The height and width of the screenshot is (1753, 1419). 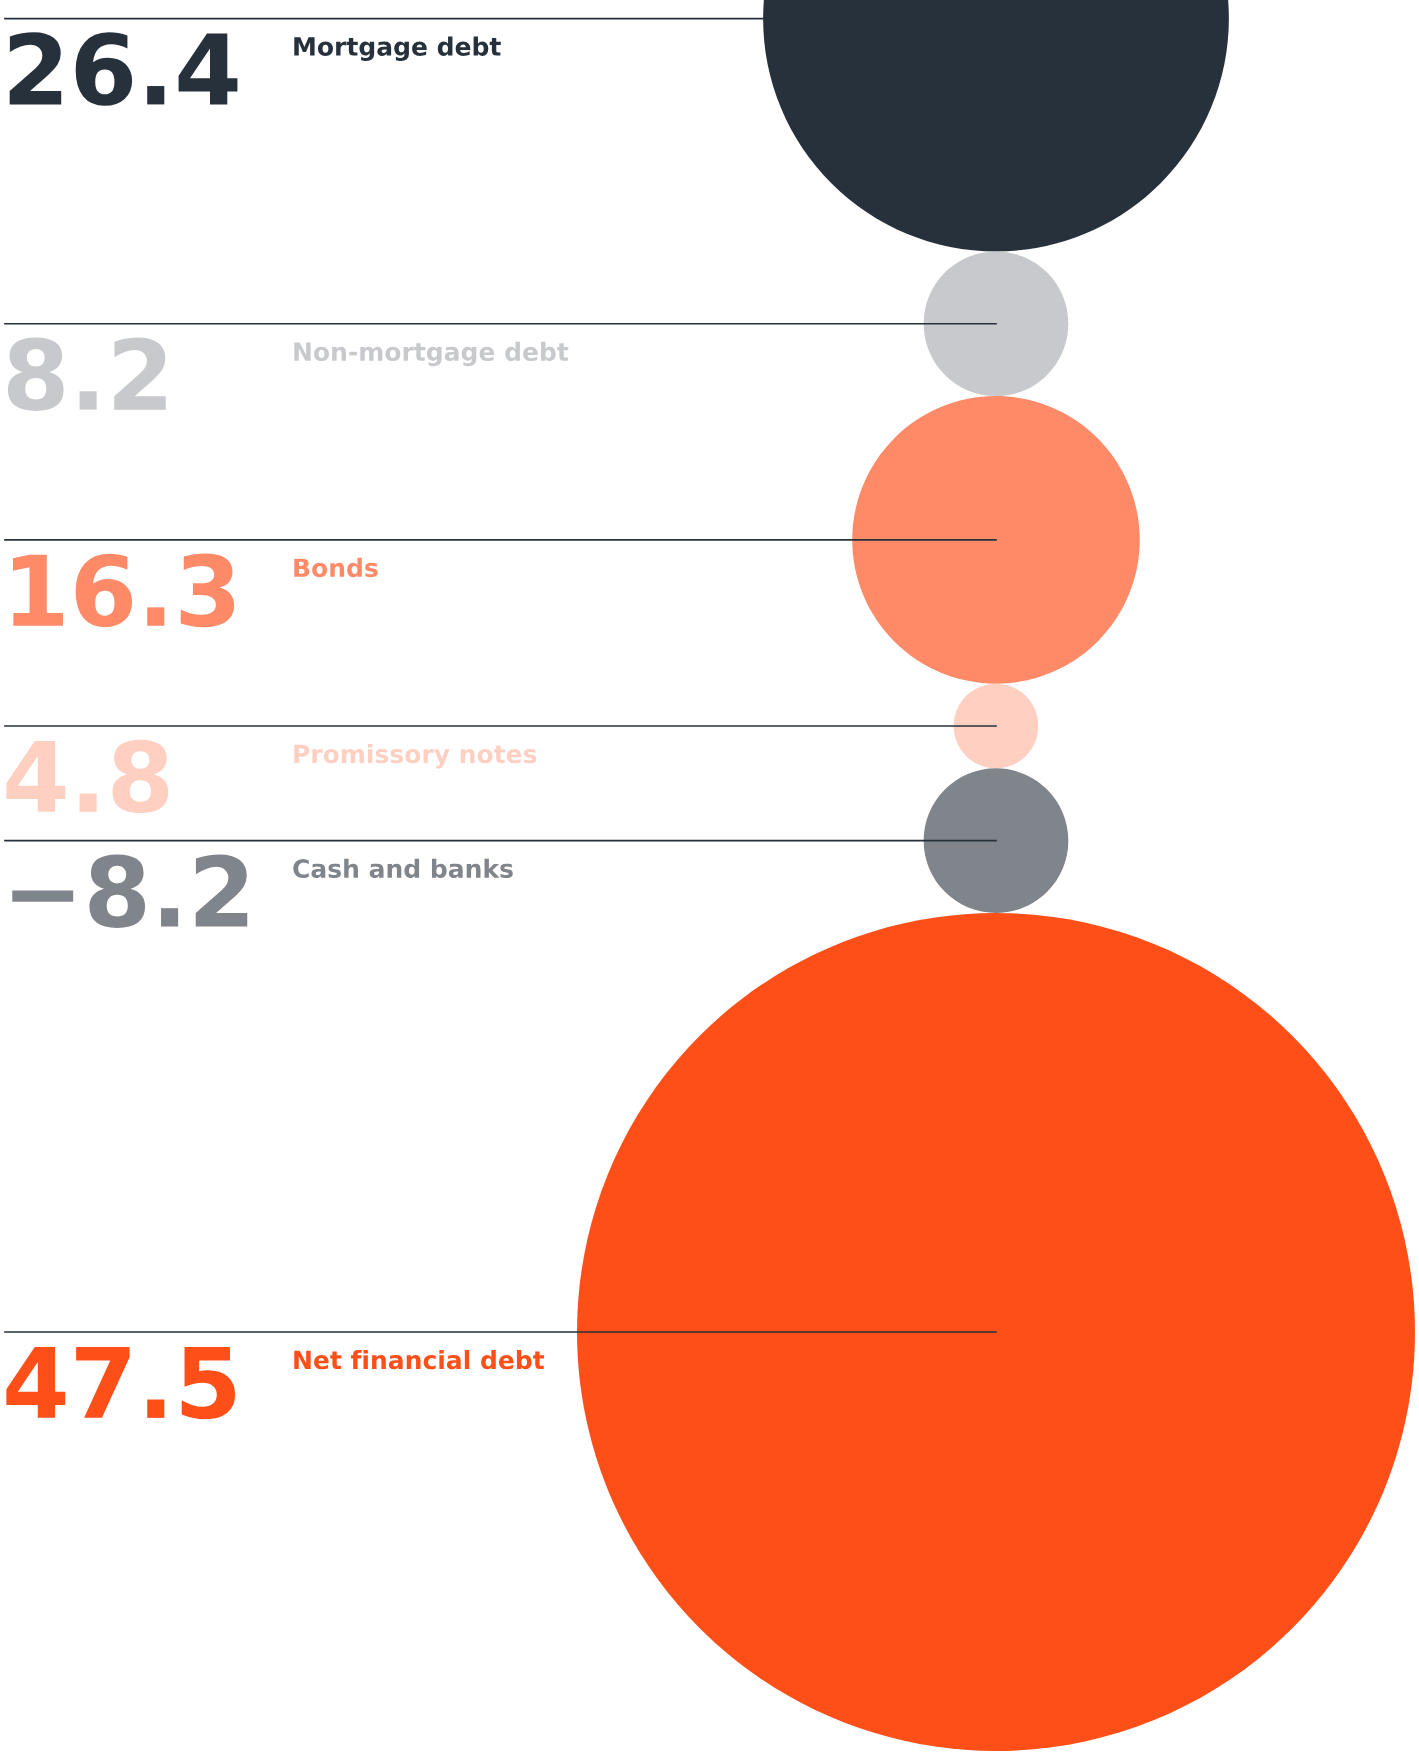 What do you see at coordinates (123, 590) in the screenshot?
I see `data-label: 16.3` at bounding box center [123, 590].